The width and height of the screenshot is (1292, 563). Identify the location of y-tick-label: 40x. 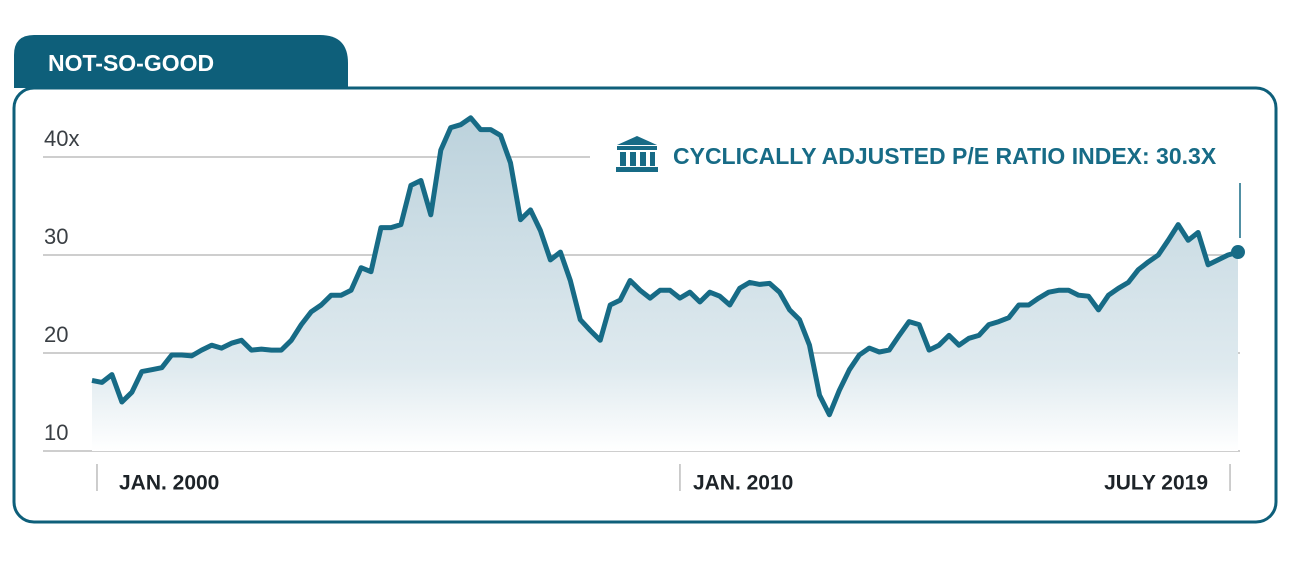
(61, 138).